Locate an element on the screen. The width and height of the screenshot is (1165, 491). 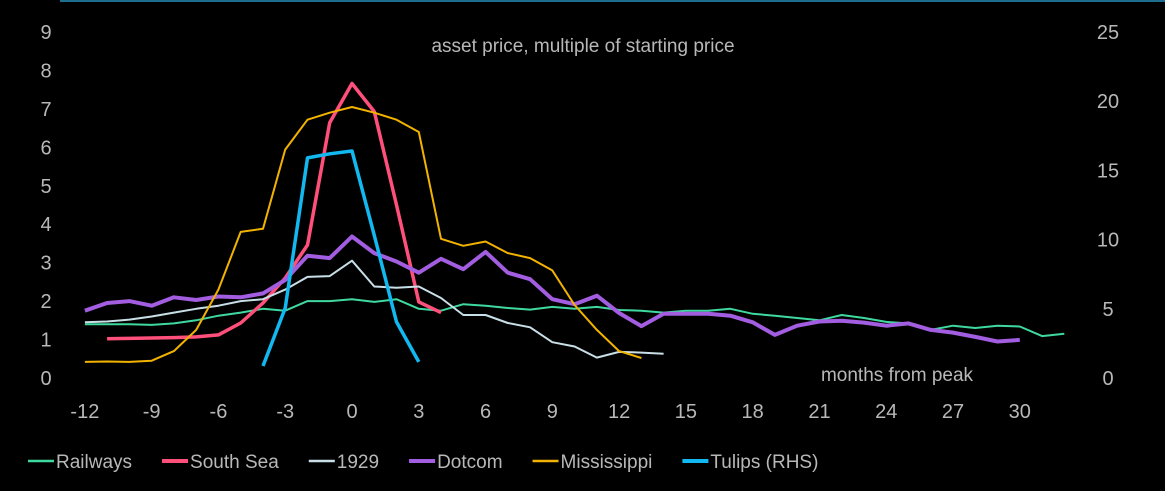
y2-tick-label: 10 is located at coordinates (1108, 241).